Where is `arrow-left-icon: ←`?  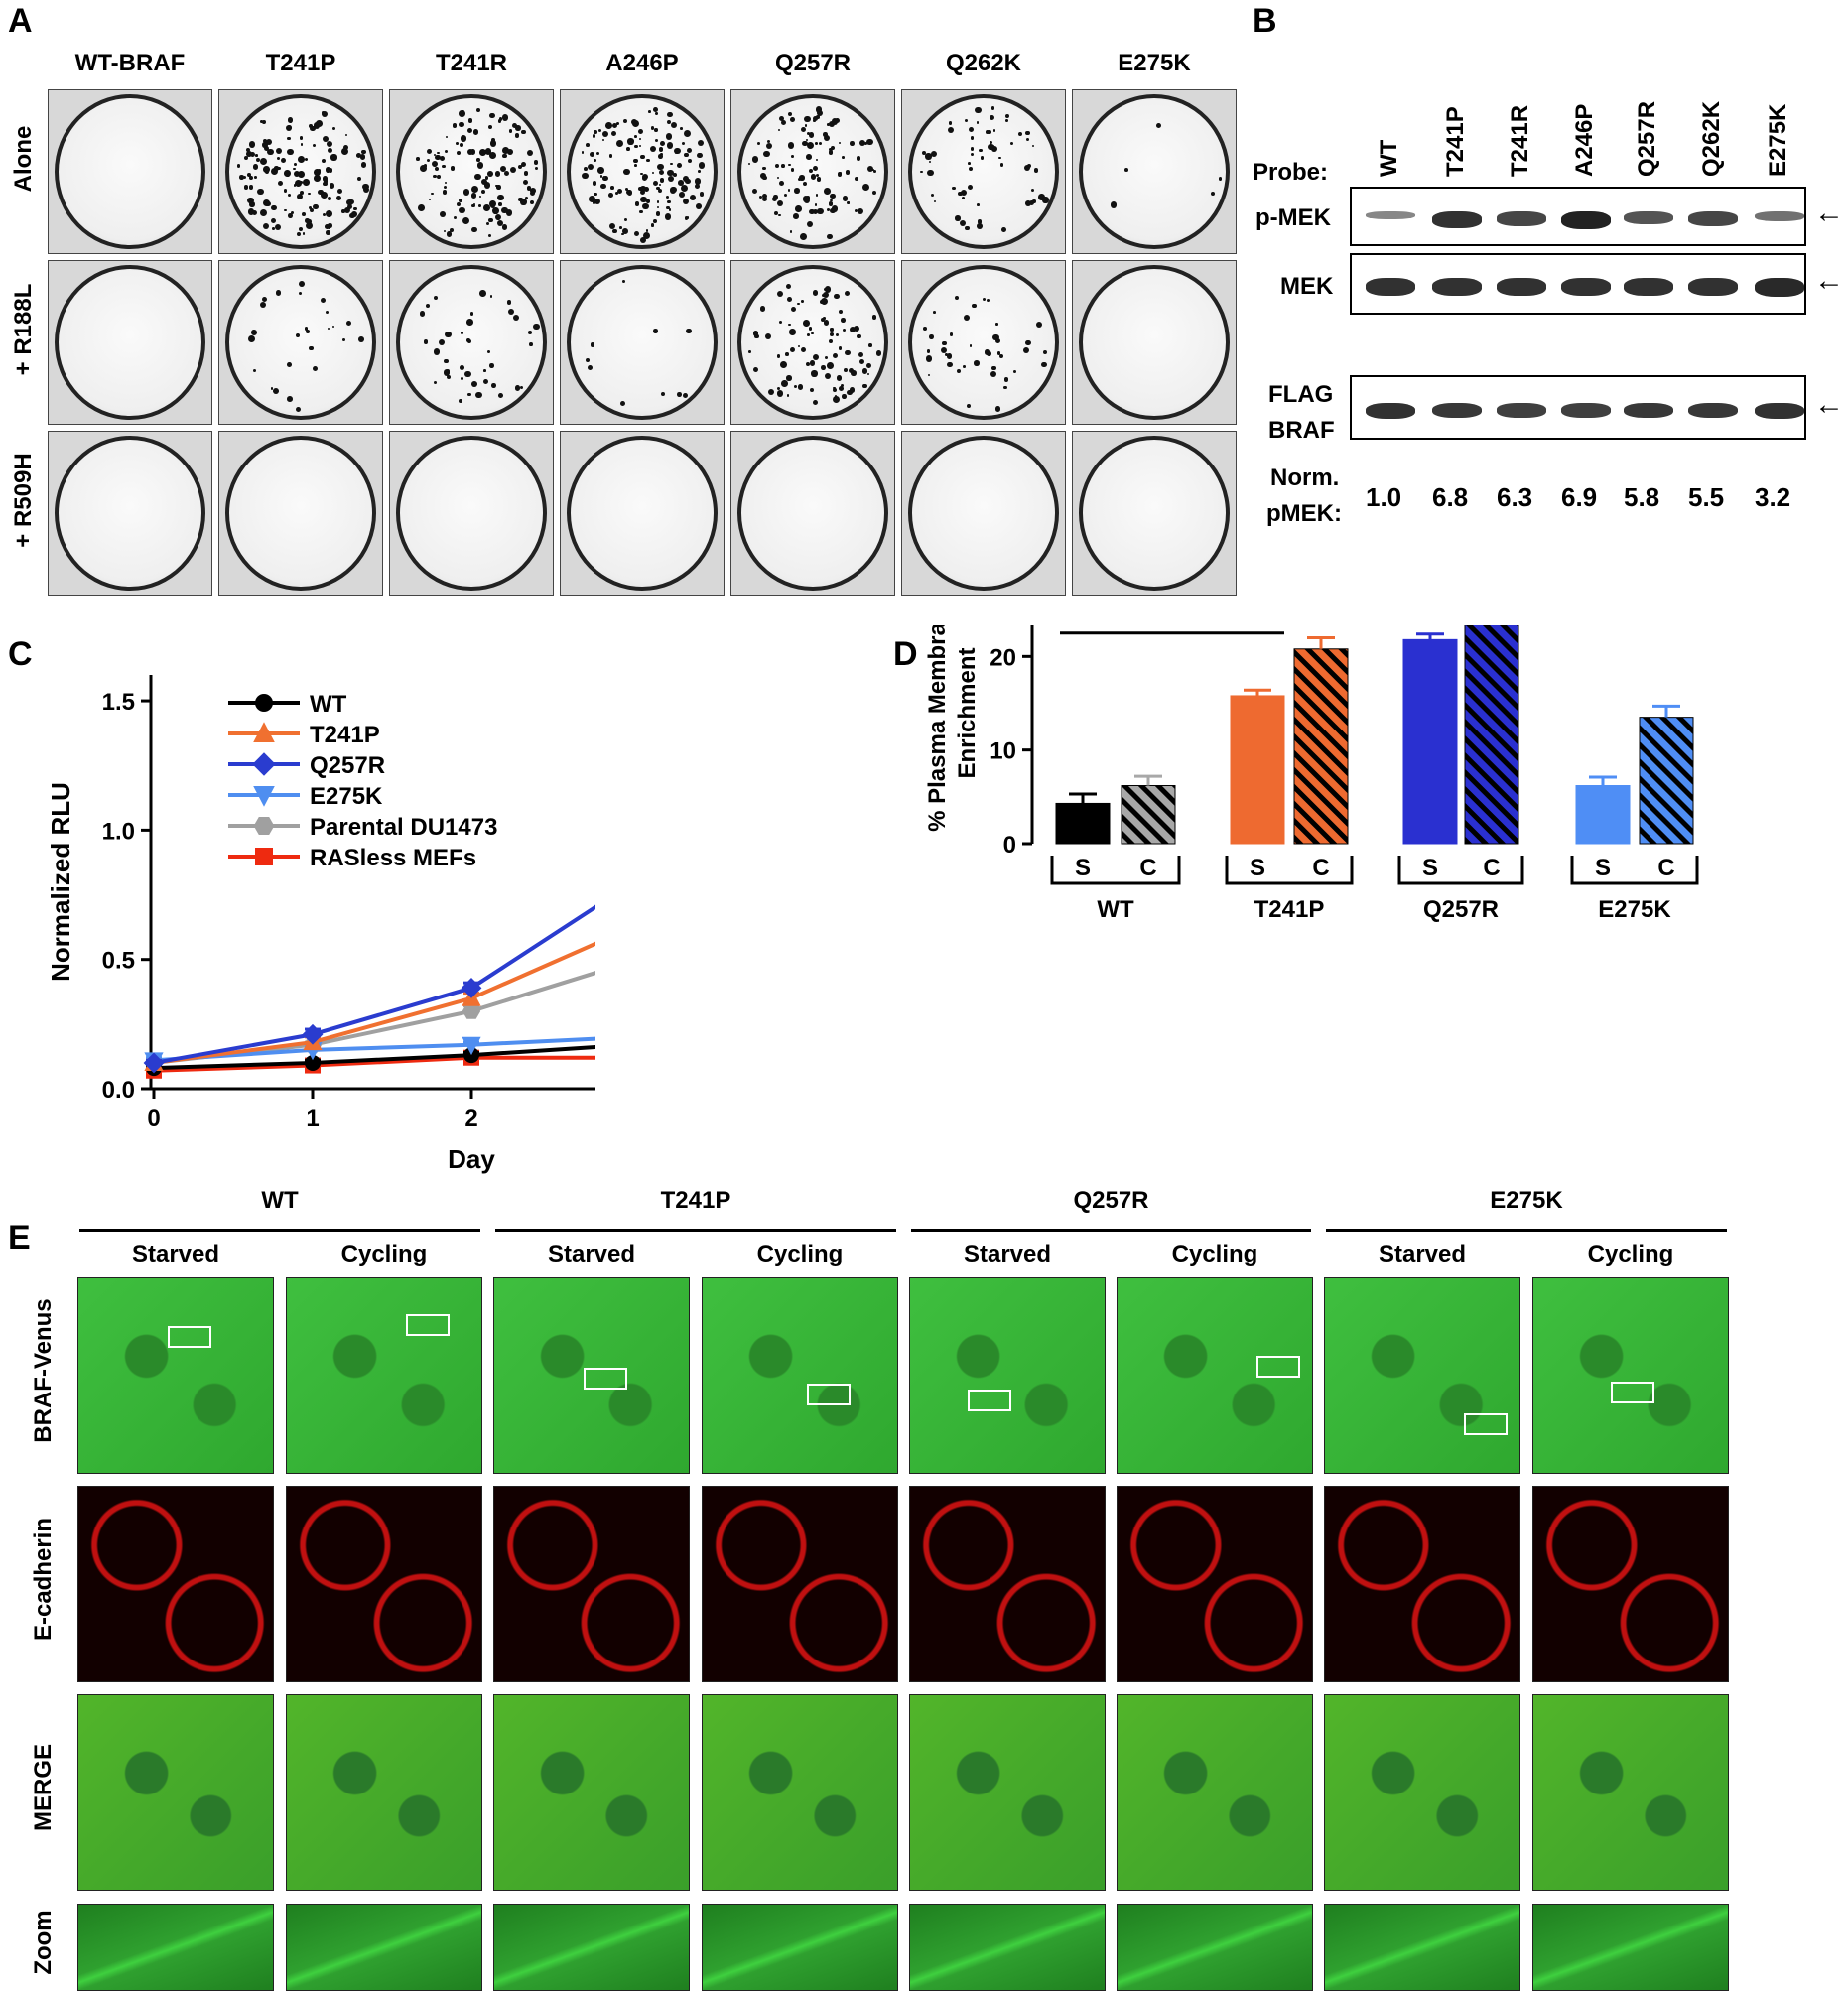 arrow-left-icon: ← is located at coordinates (1829, 281).